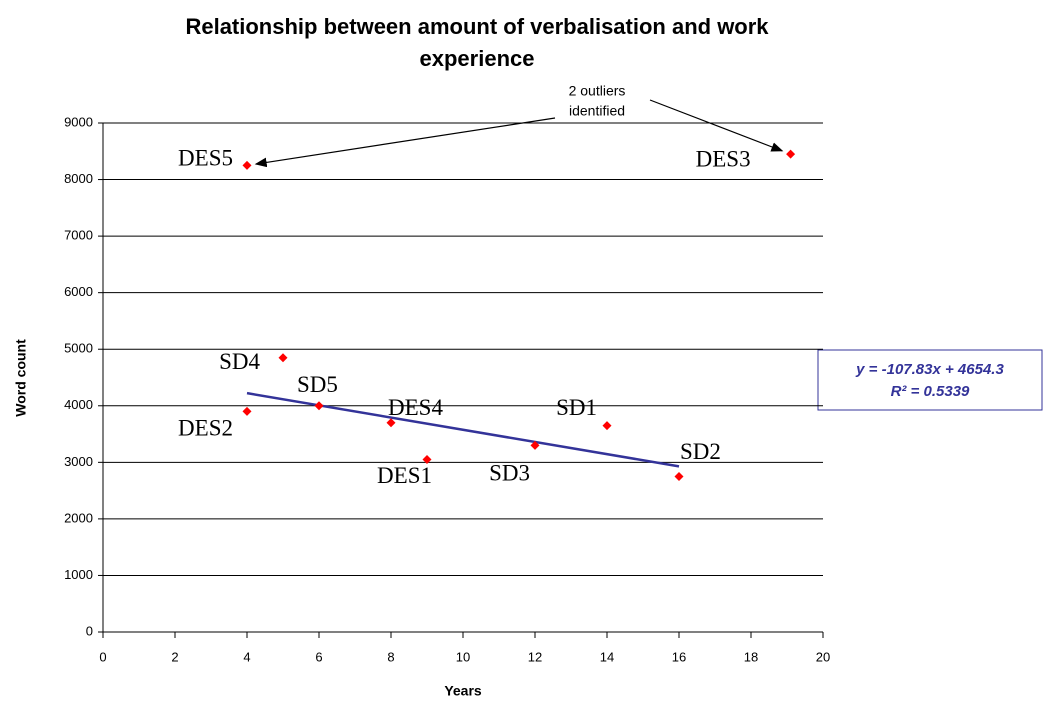  Describe the element at coordinates (78, 348) in the screenshot. I see `y-tick-label: 5000` at that location.